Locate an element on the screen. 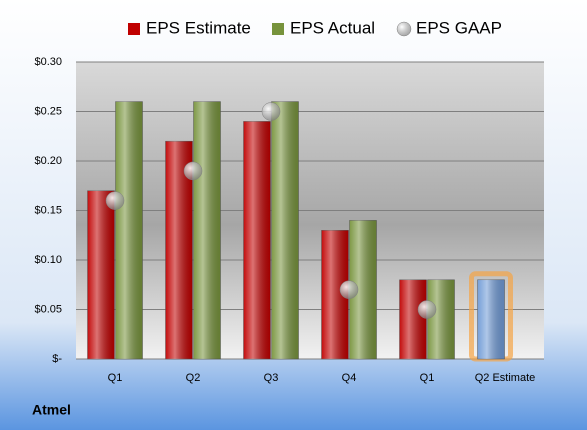 Image resolution: width=587 pixels, height=430 pixels. x-tick-label: Q2 is located at coordinates (193, 378).